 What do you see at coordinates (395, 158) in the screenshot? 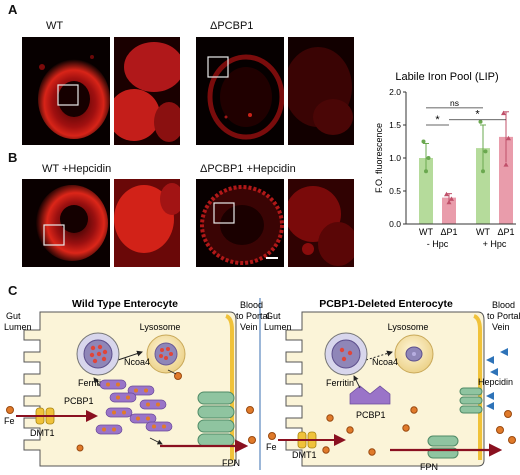
I see `y-tick-label: 1.0` at bounding box center [395, 158].